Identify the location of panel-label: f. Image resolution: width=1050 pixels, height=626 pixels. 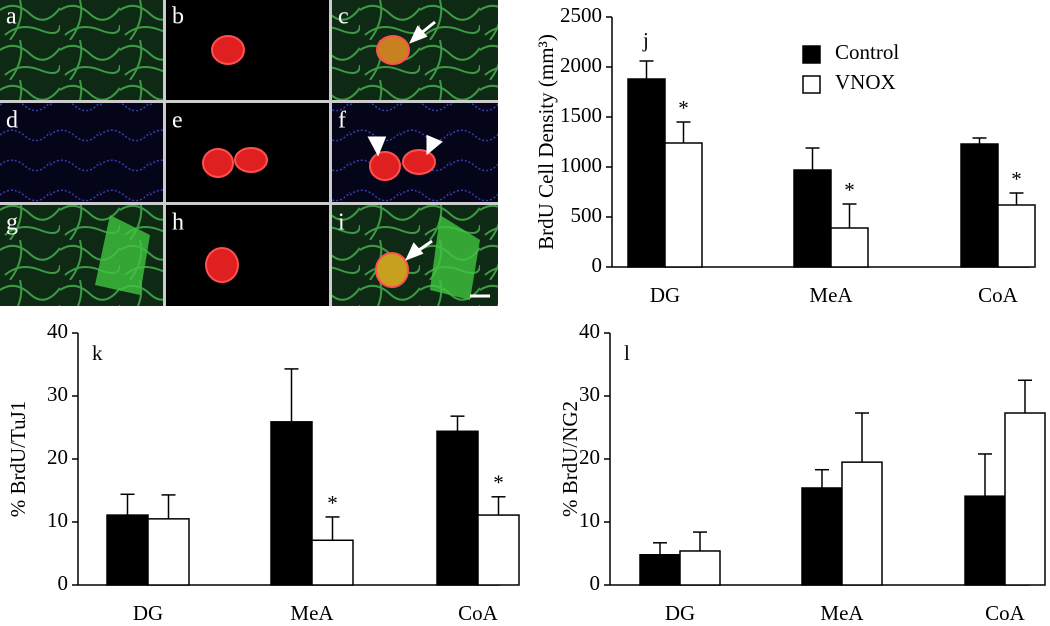
(342, 121).